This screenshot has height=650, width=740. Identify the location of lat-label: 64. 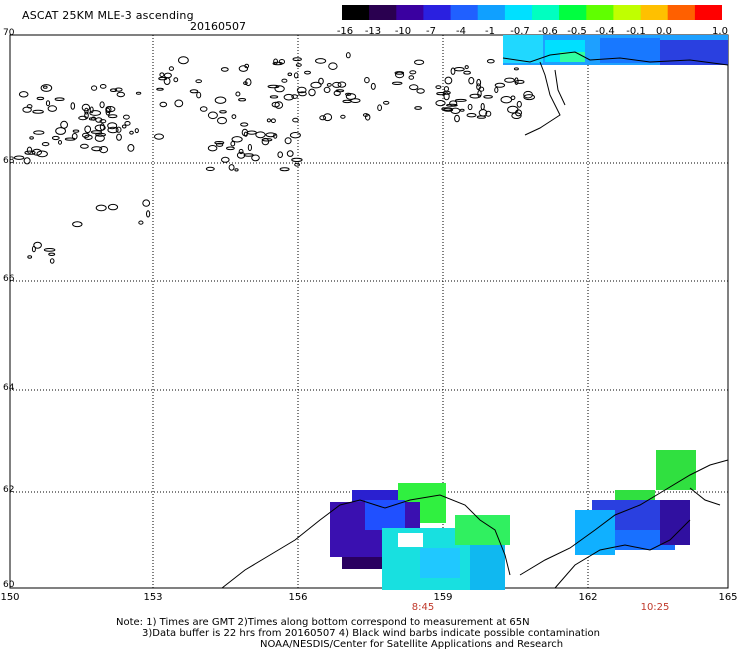
(9, 388).